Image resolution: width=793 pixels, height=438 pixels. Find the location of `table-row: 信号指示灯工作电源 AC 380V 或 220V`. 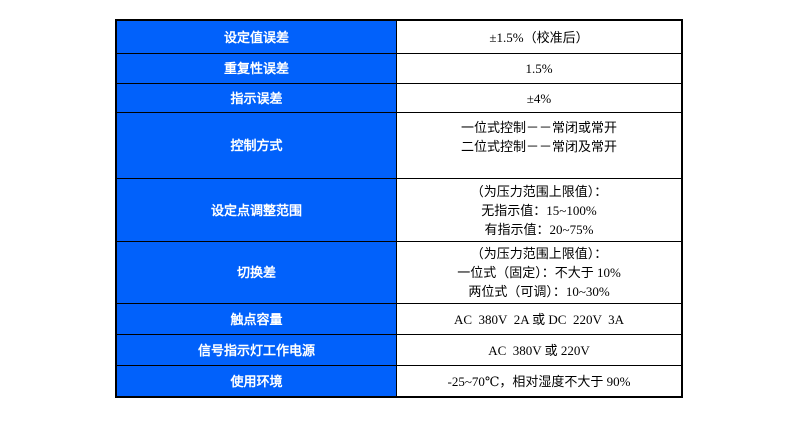

table-row: 信号指示灯工作电源 AC 380V 或 220V is located at coordinates (399, 349).